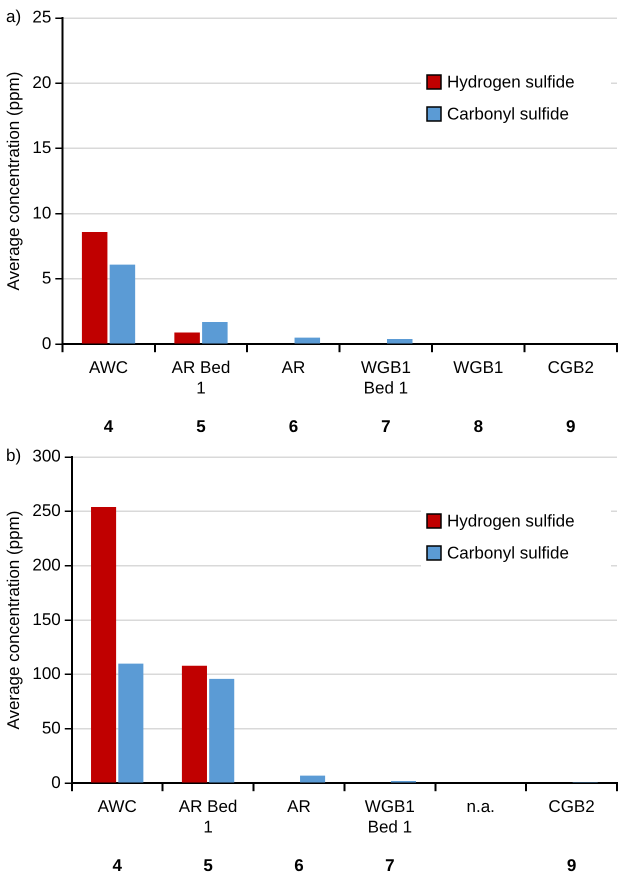  What do you see at coordinates (42, 82) in the screenshot?
I see `y-tick-label: 20` at bounding box center [42, 82].